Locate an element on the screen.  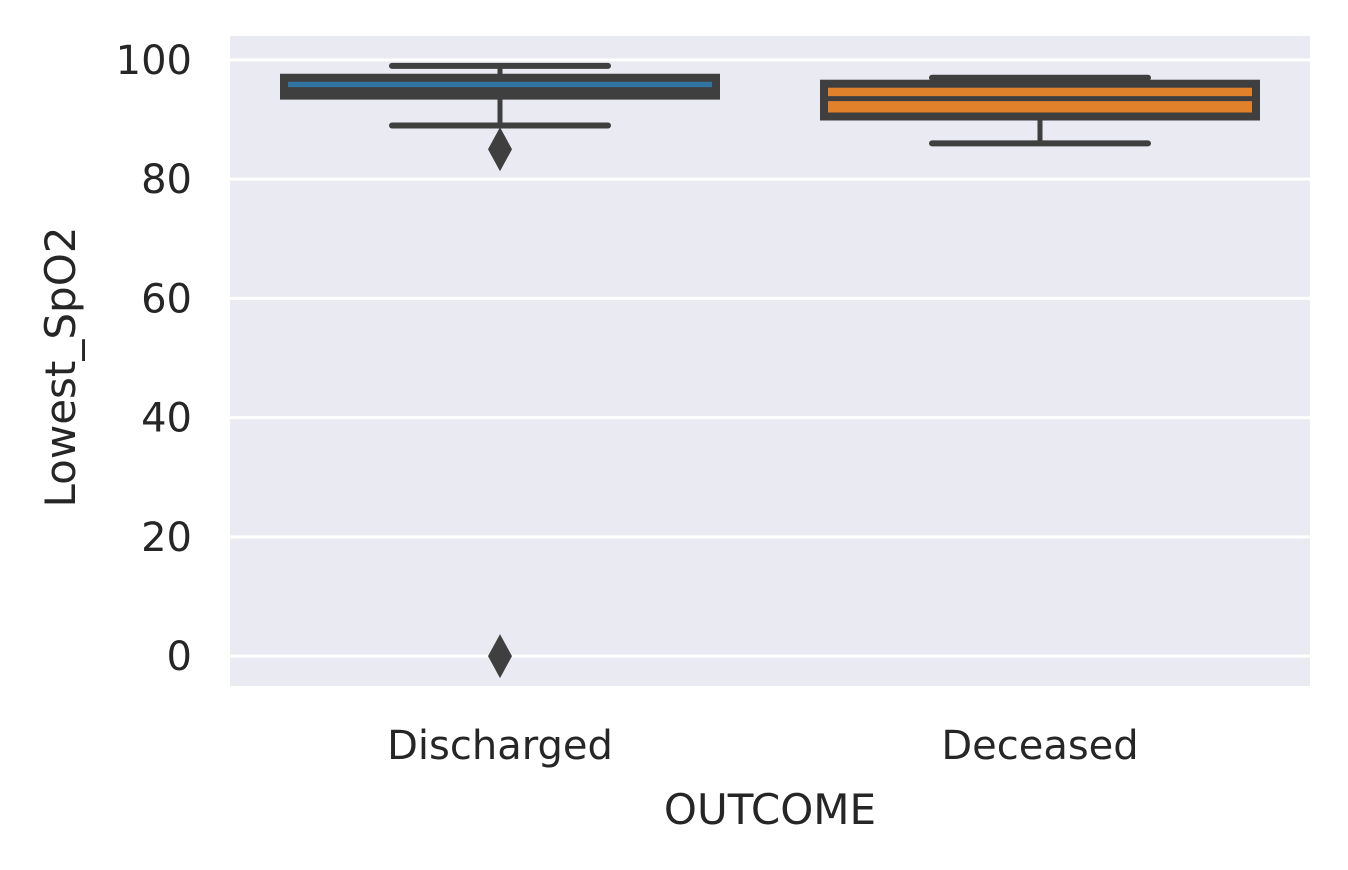
y-axis-ticks: 0 20 40 60 80 100 is located at coordinates (154, 359).